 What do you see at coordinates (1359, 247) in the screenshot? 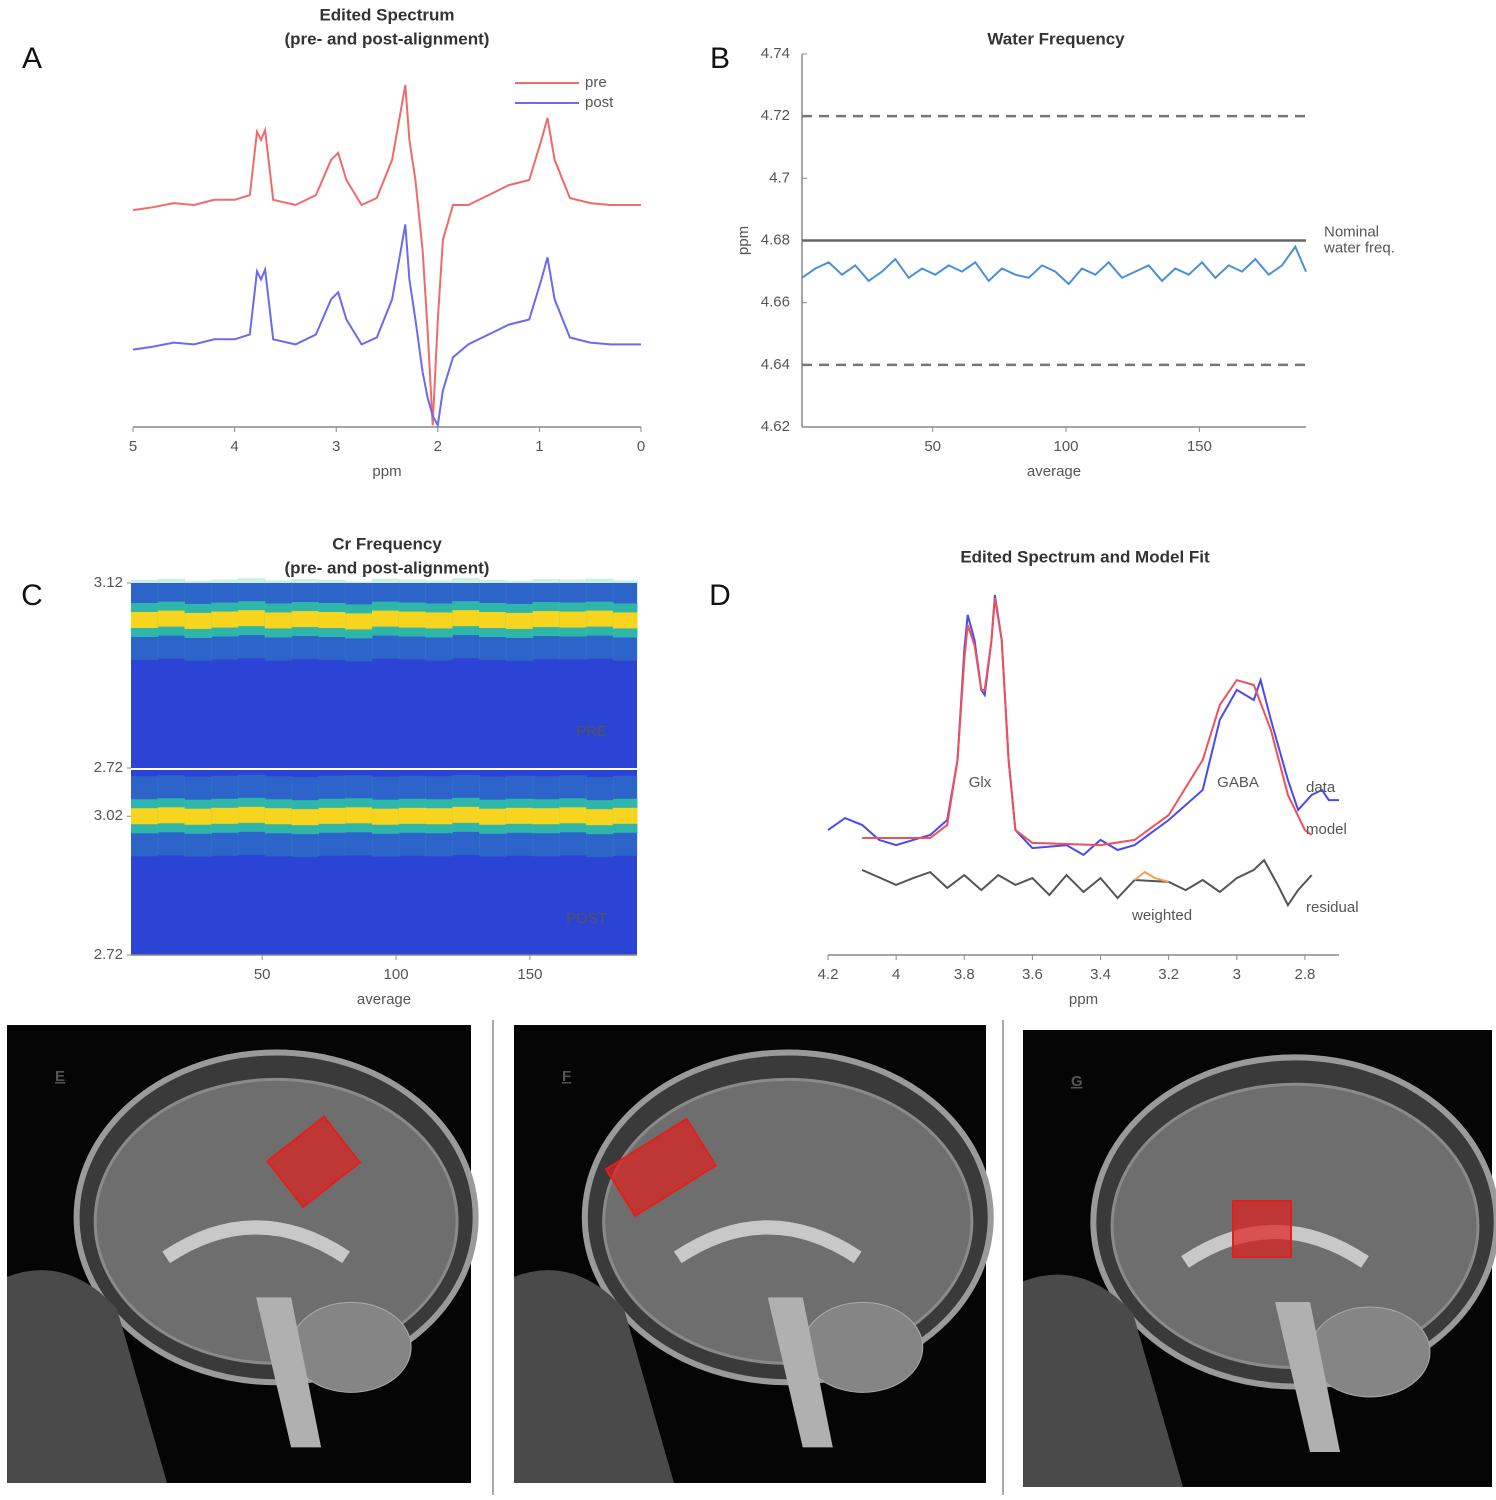
I see `reference-label: water freq.` at bounding box center [1359, 247].